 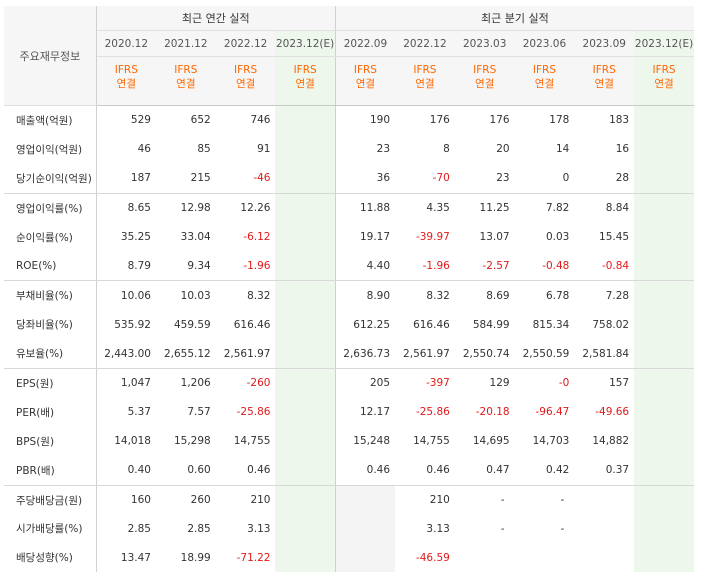 I want to click on annual-group-header: 최근 연간 실적, so click(x=215, y=18).